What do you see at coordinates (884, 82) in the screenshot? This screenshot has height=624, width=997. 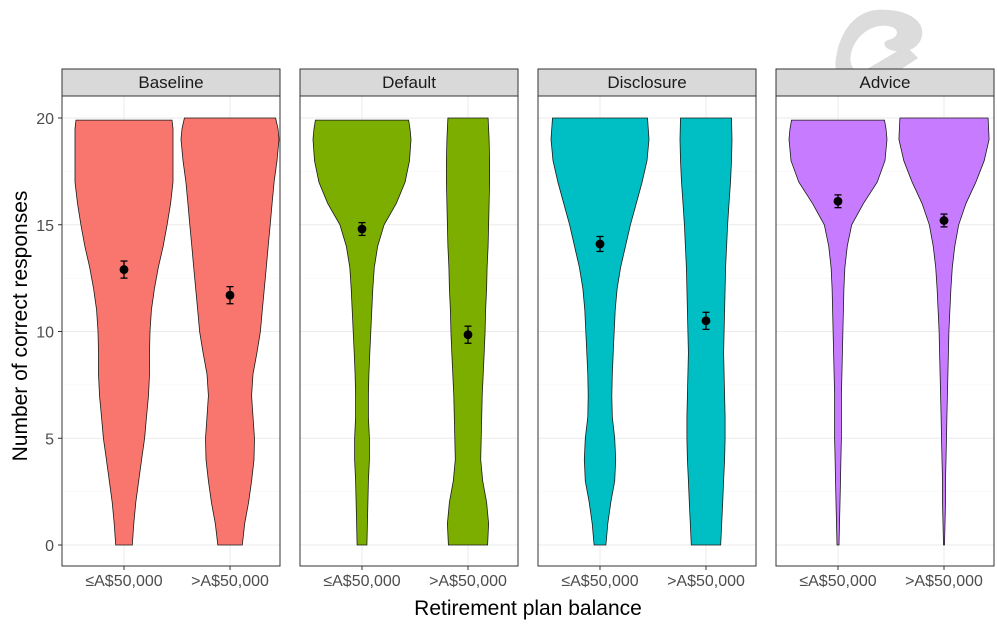 I see `facet-strip-label: Advice` at bounding box center [884, 82].